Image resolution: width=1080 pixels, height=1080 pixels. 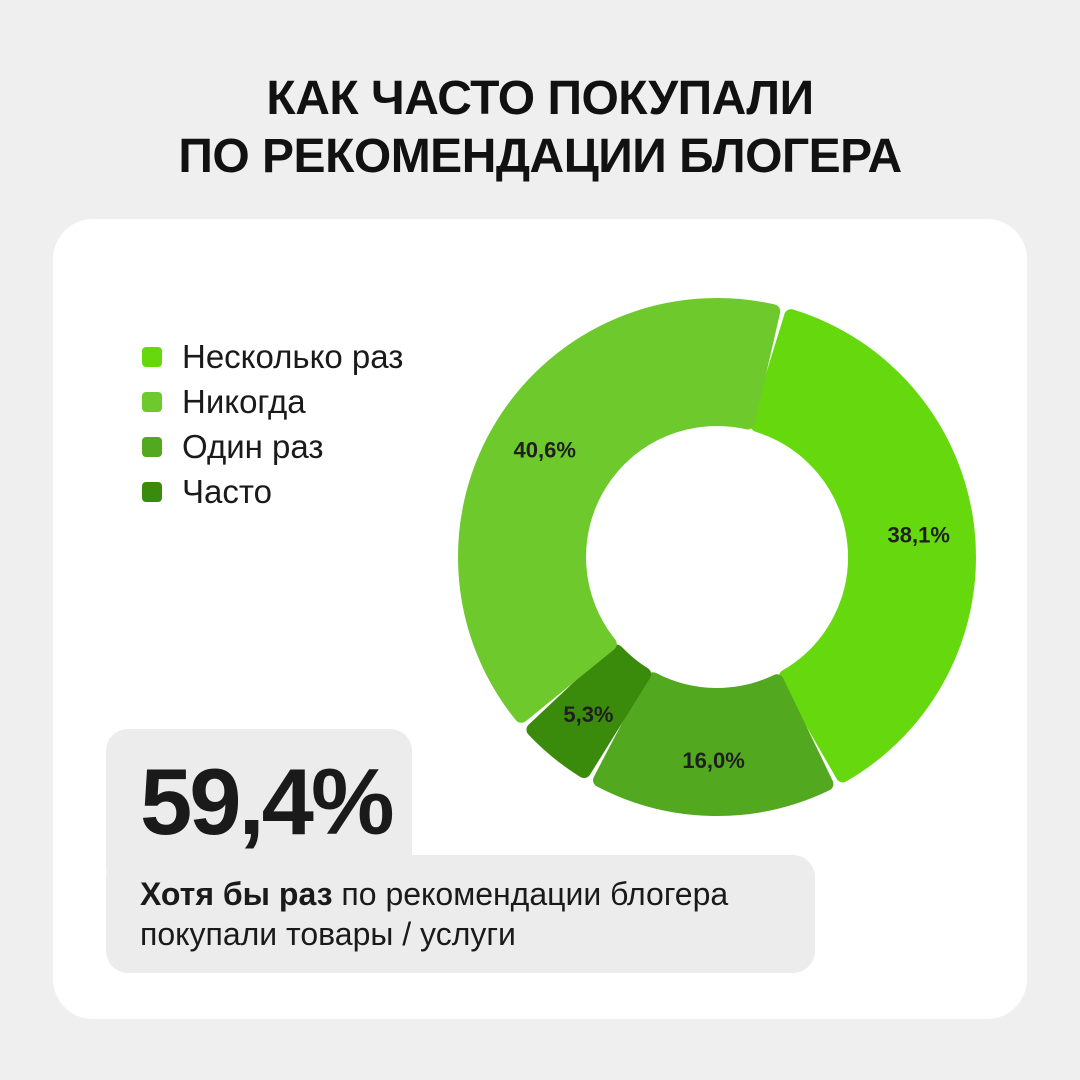 I want to click on slice-label: 40,6%, so click(x=545, y=450).